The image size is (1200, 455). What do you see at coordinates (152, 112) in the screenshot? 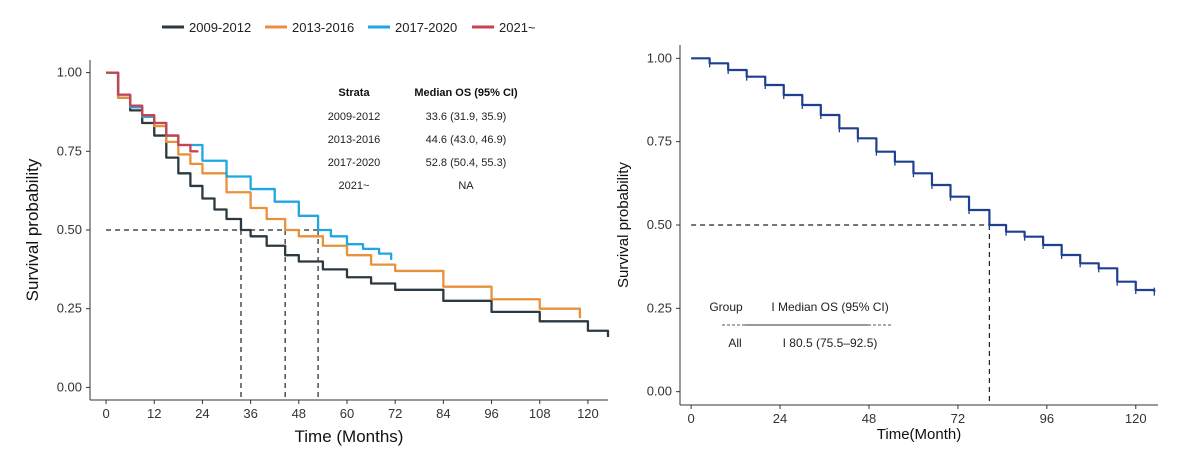
I see `series-line-2021` at bounding box center [152, 112].